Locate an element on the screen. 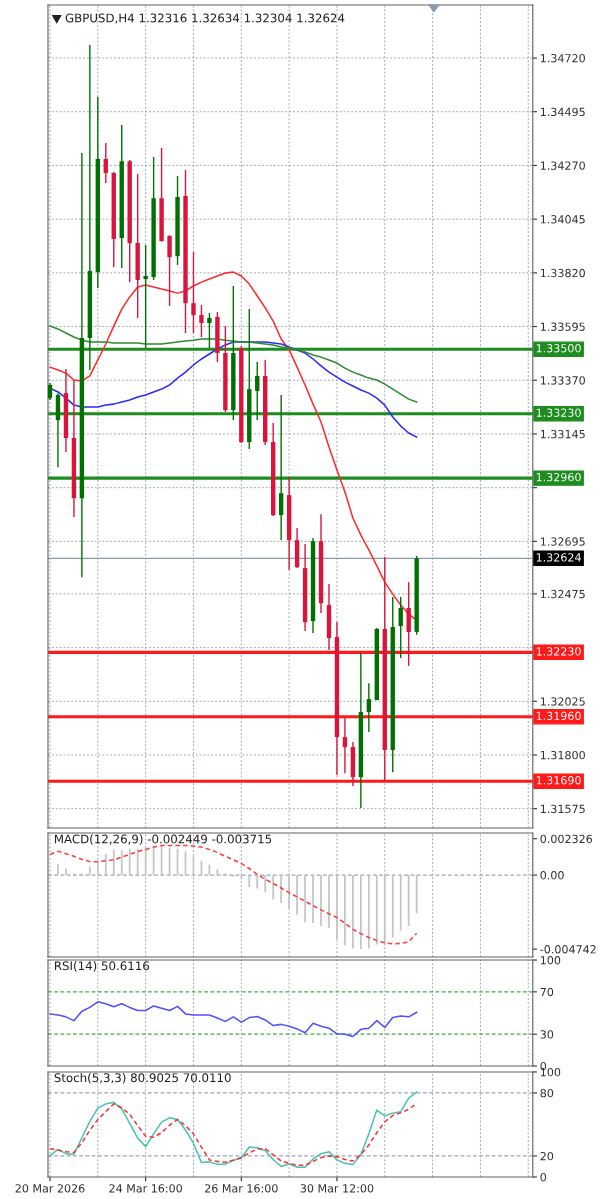 The width and height of the screenshot is (600, 1199). y-tick-label: 1.31575 is located at coordinates (562, 809).